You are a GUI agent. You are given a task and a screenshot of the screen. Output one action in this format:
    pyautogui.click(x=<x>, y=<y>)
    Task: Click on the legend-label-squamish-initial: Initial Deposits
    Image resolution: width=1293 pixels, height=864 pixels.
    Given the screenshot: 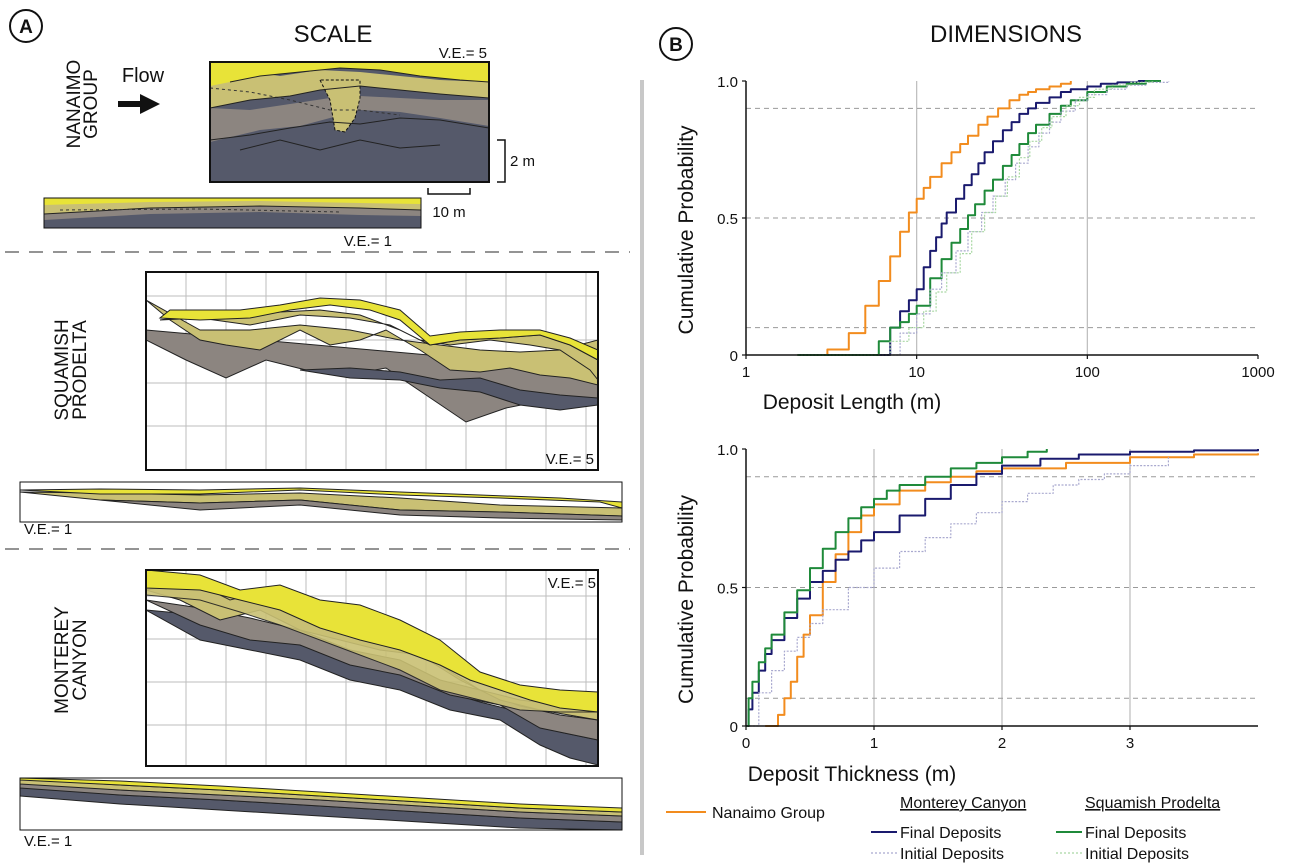 What is the action you would take?
    pyautogui.click(x=1137, y=854)
    